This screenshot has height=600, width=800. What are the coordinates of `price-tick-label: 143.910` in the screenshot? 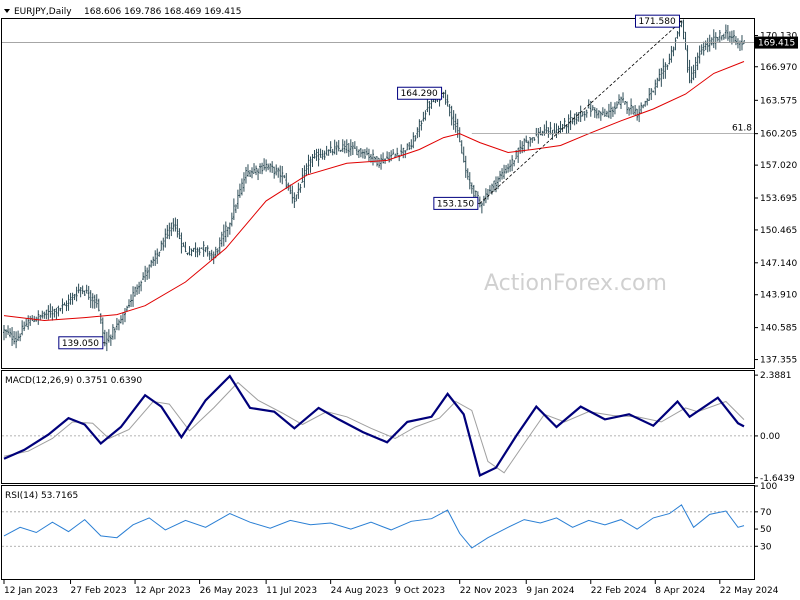 It's located at (778, 296).